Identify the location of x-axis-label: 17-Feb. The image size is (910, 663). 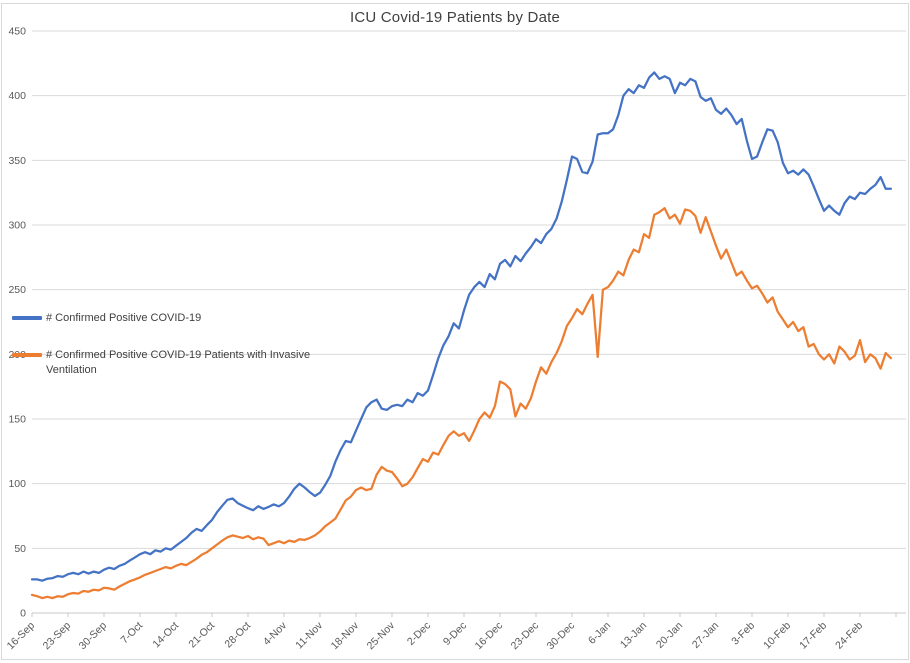
(813, 636).